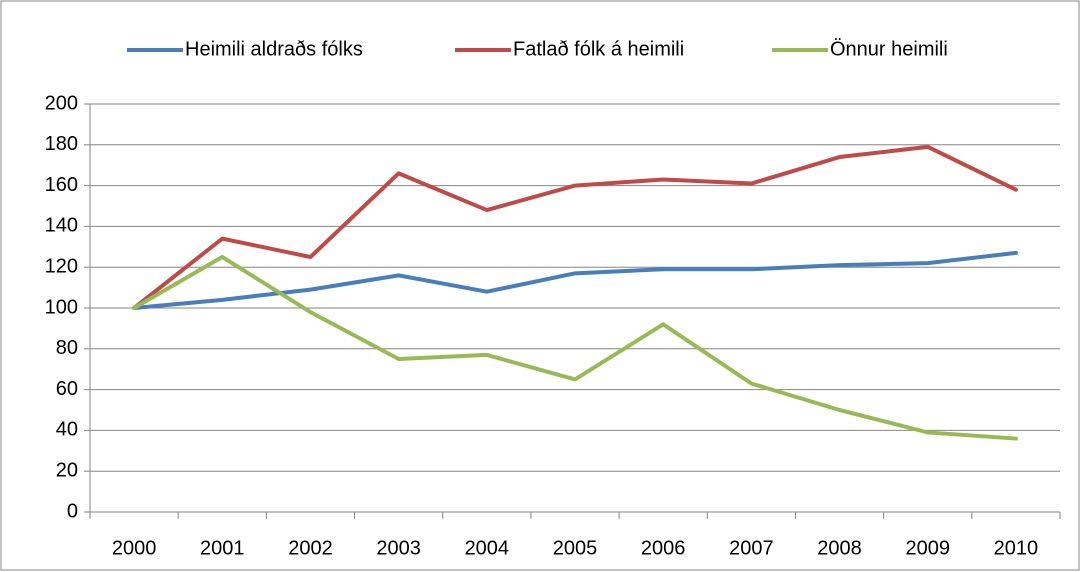 The width and height of the screenshot is (1081, 572). What do you see at coordinates (1016, 548) in the screenshot?
I see `x-tick-label: 2010` at bounding box center [1016, 548].